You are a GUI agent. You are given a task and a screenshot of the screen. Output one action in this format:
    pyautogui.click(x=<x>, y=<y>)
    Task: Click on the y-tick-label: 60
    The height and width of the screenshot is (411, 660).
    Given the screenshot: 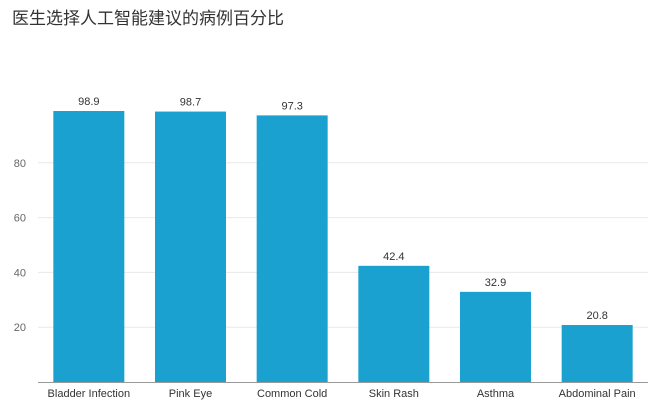 What is the action you would take?
    pyautogui.click(x=20, y=219)
    